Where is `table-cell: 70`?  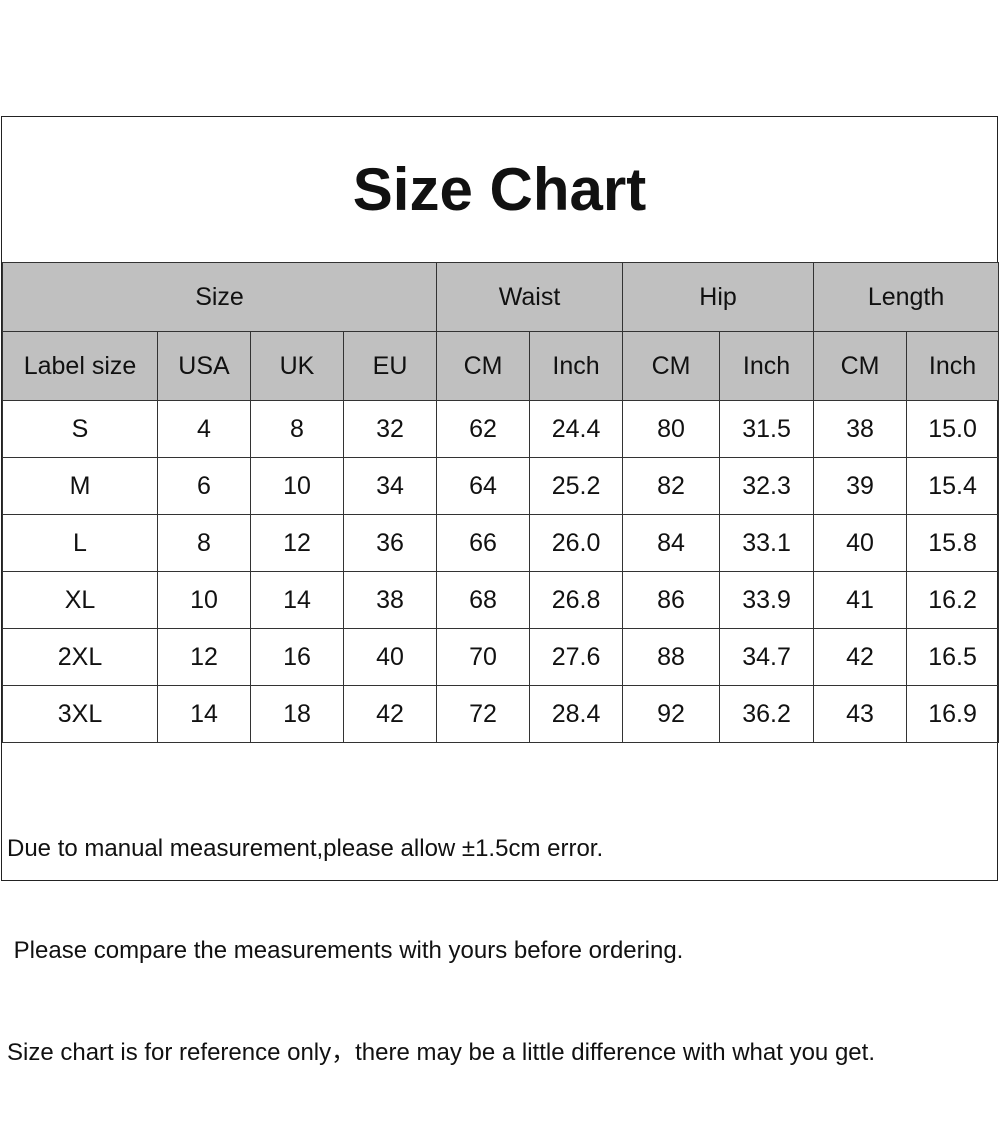
table-cell: 70 is located at coordinates (483, 657).